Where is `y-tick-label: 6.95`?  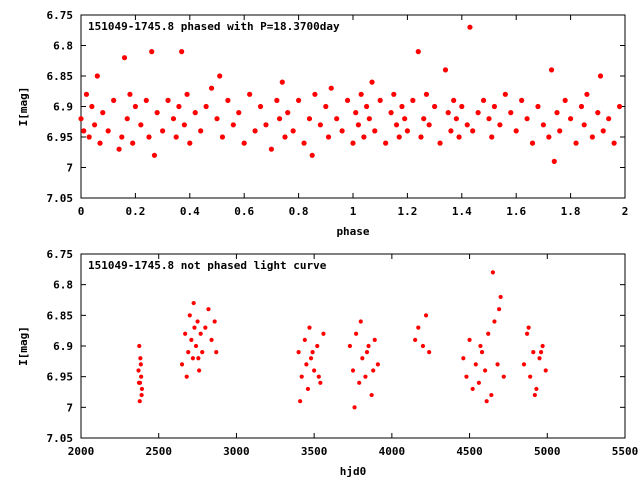 y-tick-label: 6.95 is located at coordinates (60, 137).